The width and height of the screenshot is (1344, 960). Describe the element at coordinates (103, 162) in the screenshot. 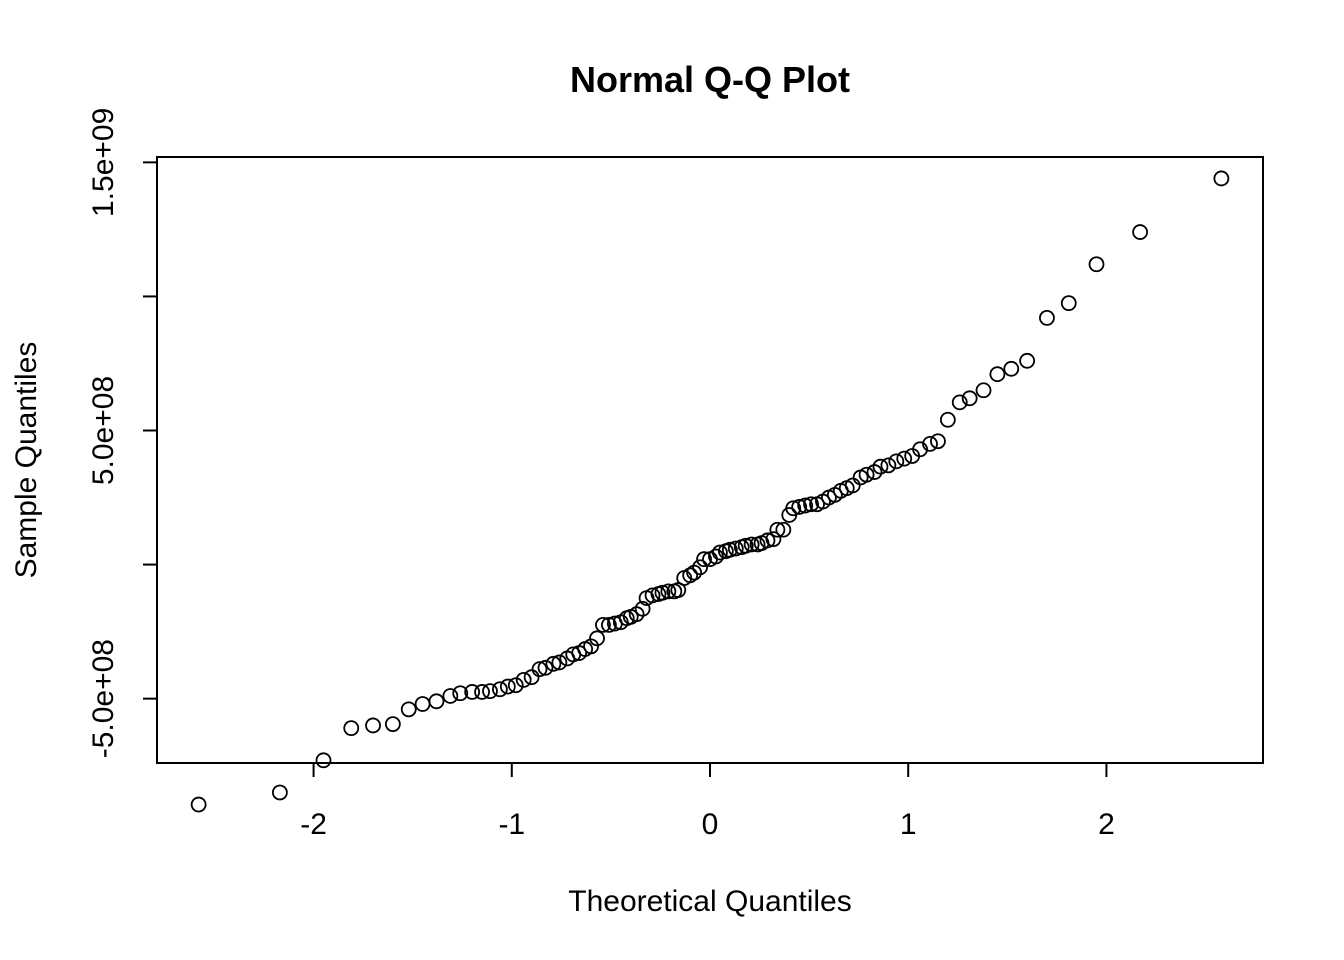

I see `y-tick-label: 1.5e+09` at that location.